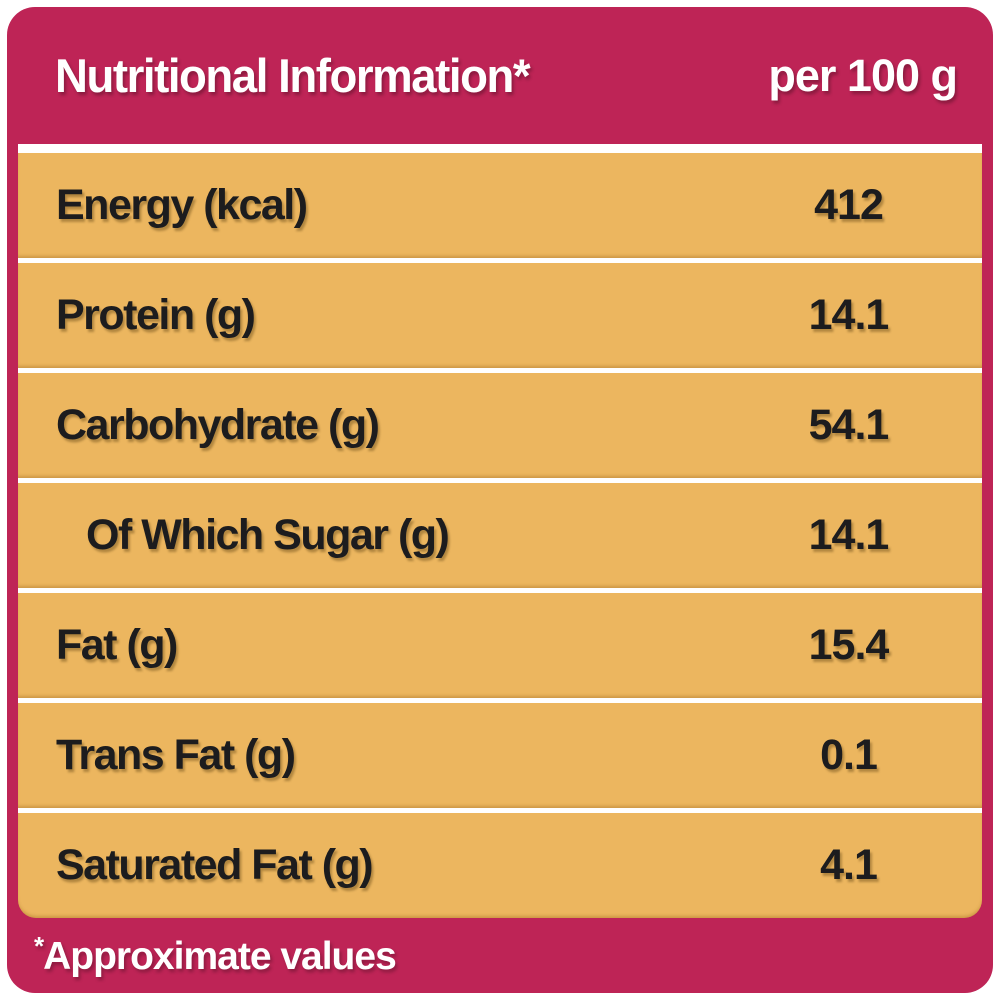 The height and width of the screenshot is (1000, 1000). Describe the element at coordinates (218, 425) in the screenshot. I see `nutrient-name: Carbohydrate (g)` at that location.